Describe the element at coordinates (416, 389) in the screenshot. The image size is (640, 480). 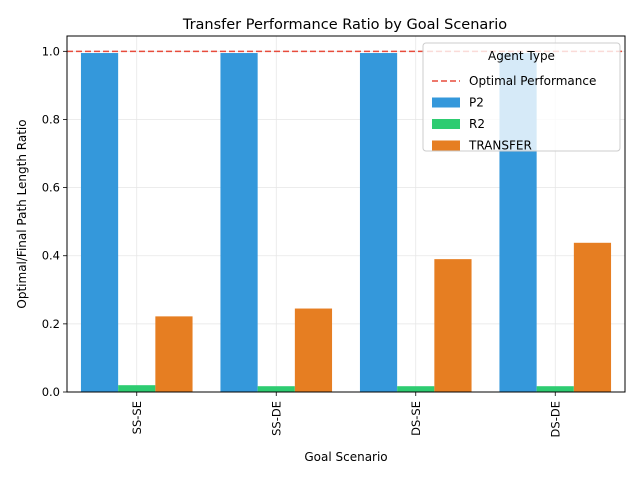
I see `bar-r2-ds-se` at that location.